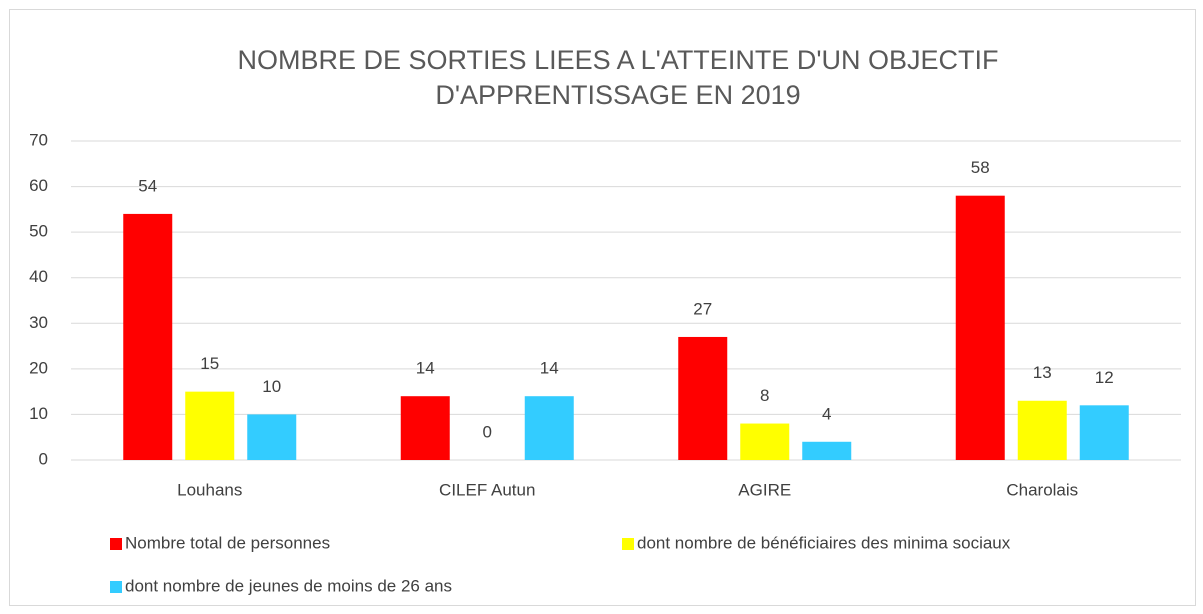  What do you see at coordinates (38, 185) in the screenshot?
I see `y-tick-label: 60` at bounding box center [38, 185].